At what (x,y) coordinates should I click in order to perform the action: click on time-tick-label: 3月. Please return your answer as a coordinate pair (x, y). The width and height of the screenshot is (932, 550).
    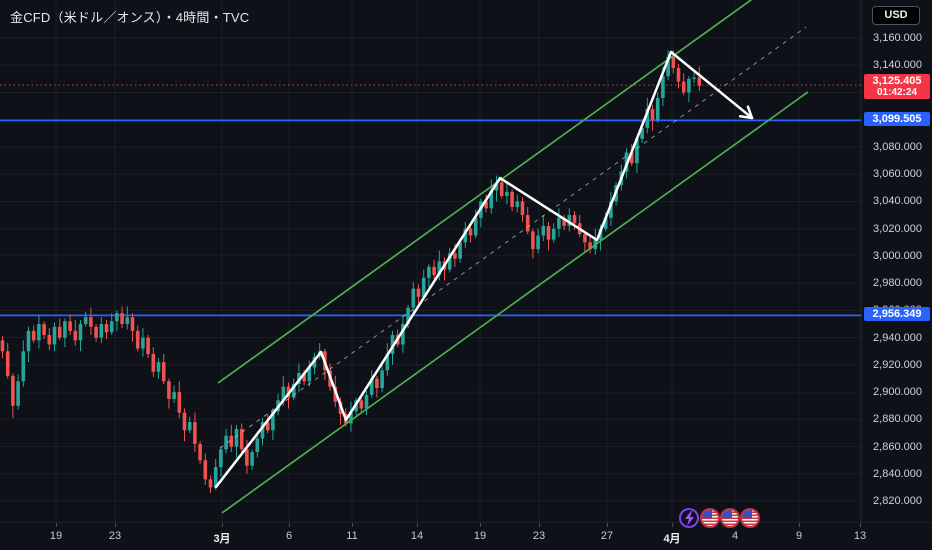
    Looking at the image, I should click on (222, 539).